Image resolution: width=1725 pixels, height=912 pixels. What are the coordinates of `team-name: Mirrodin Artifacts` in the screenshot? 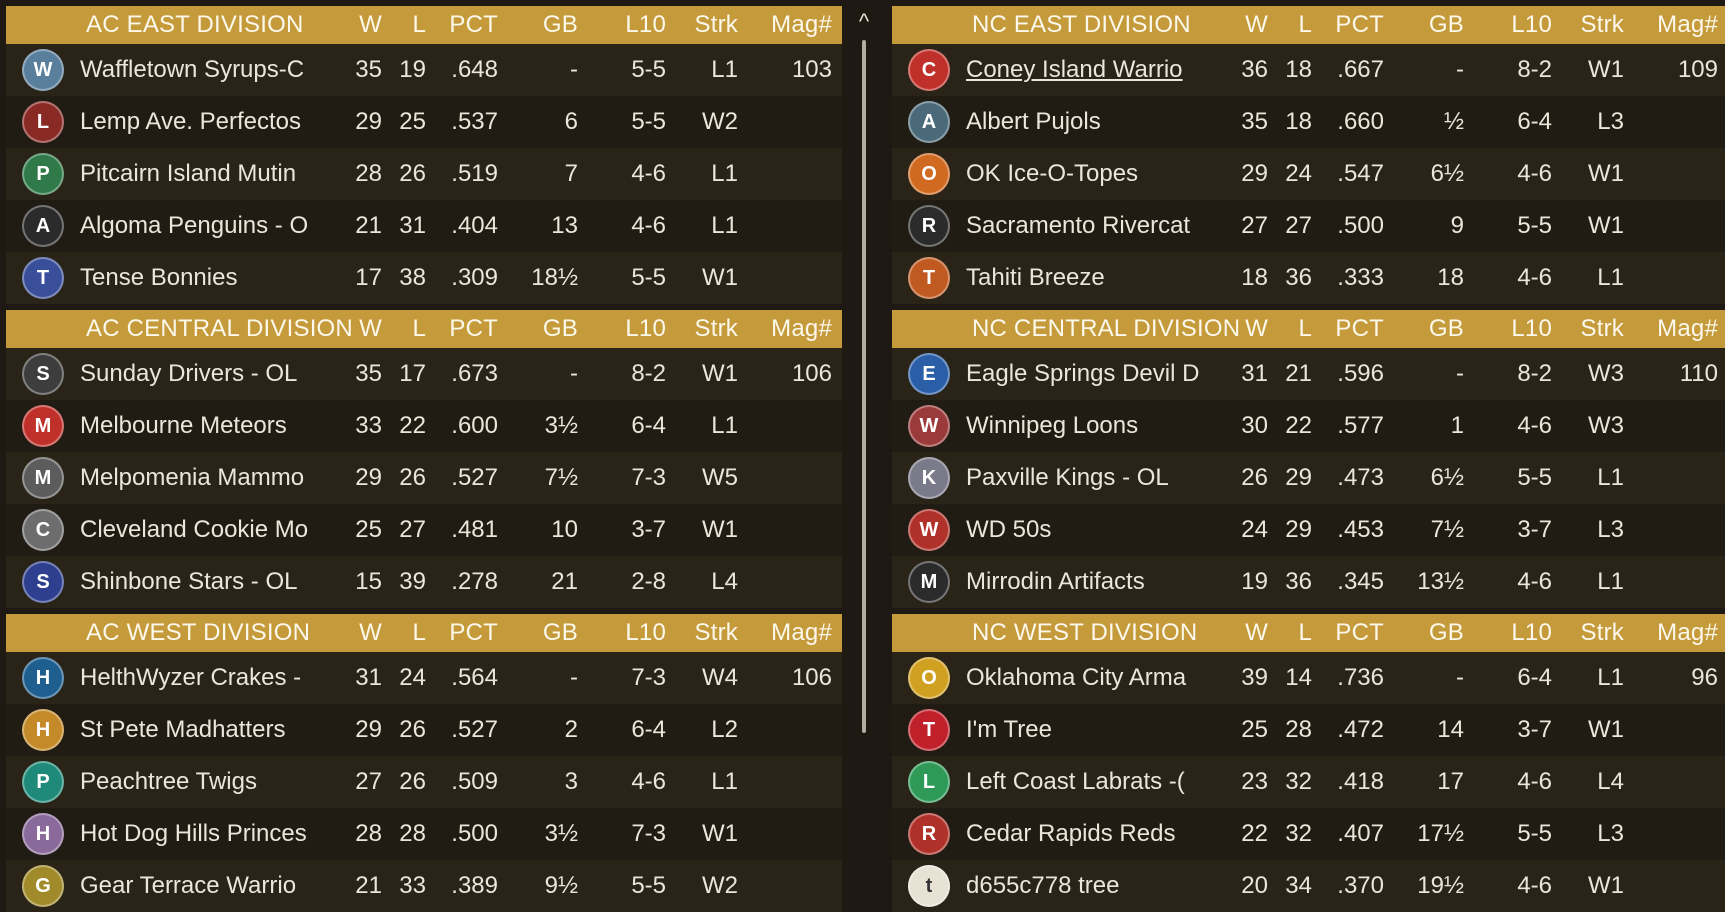 It's located at (1055, 581).